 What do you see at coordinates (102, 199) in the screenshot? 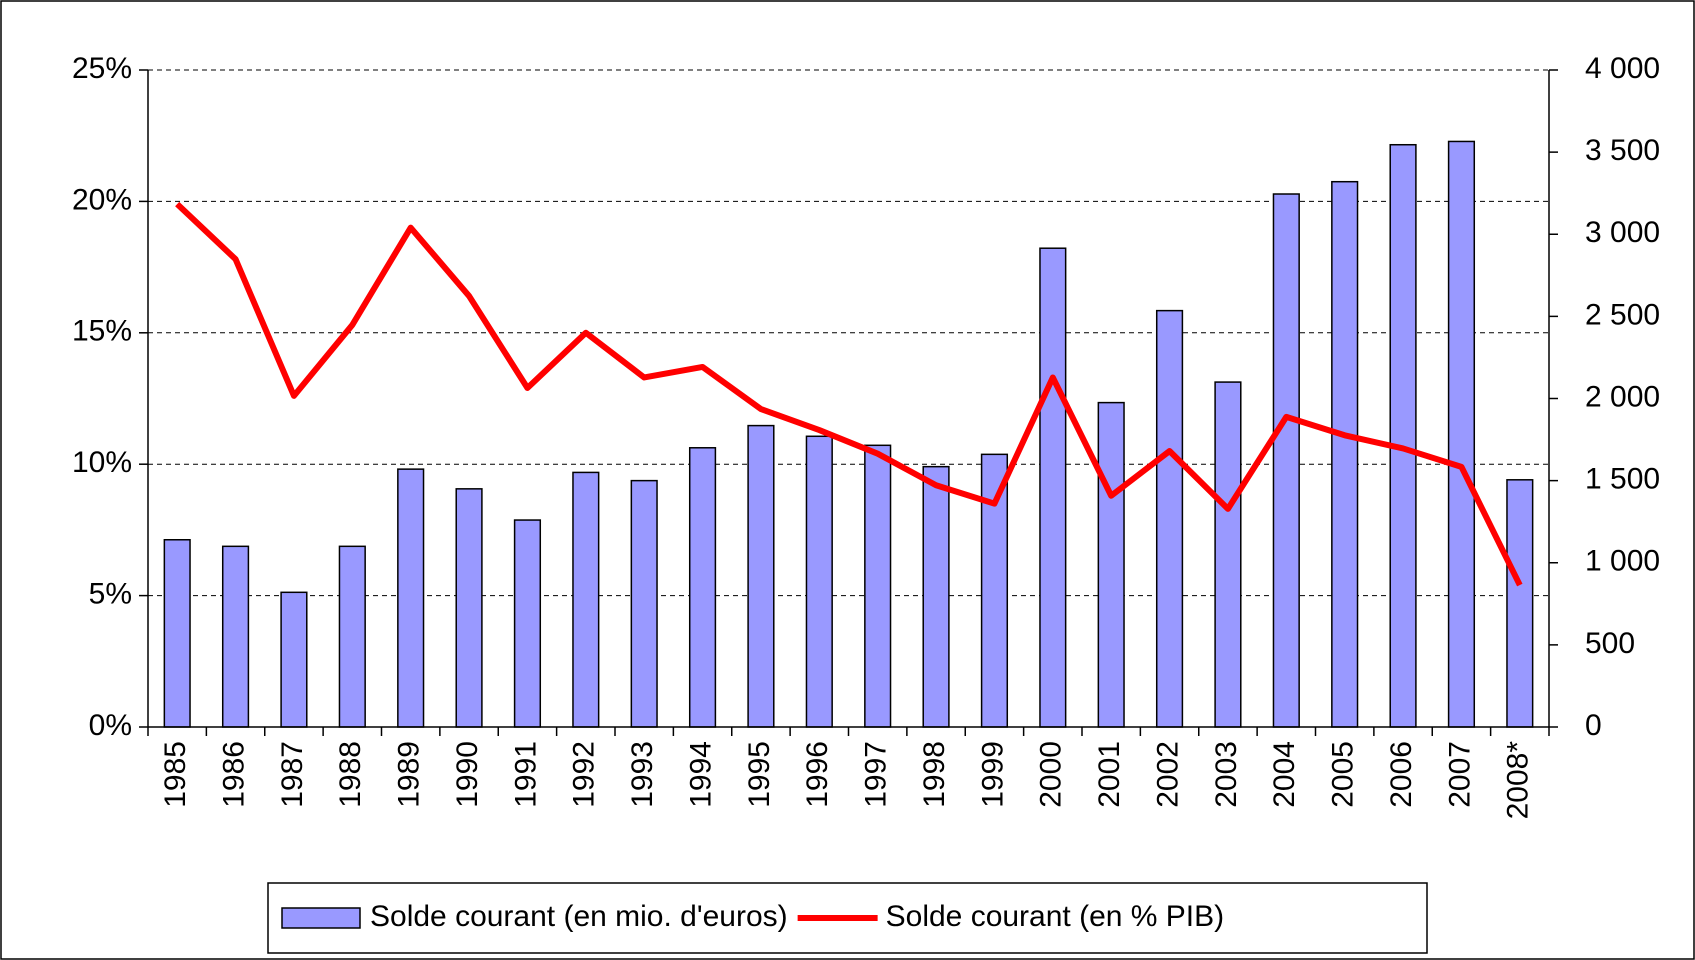
I see `y-tick-label: 20%` at bounding box center [102, 199].